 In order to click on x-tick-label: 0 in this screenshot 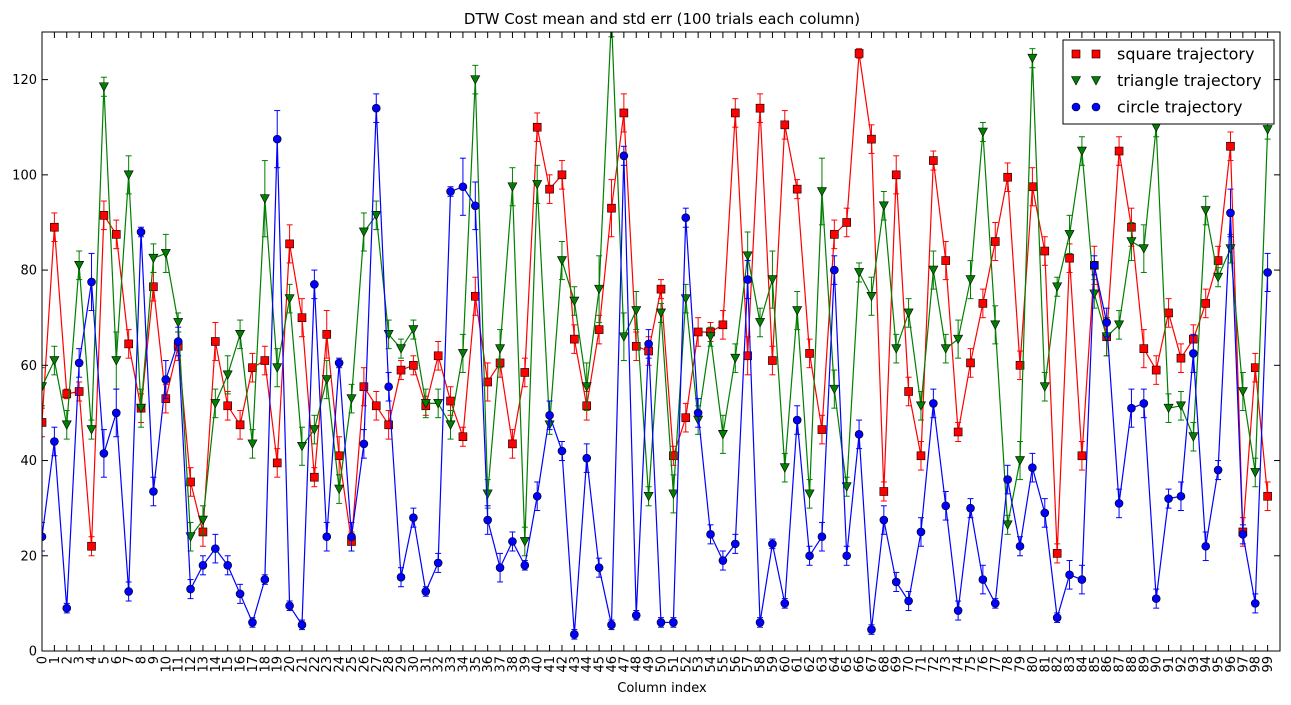, I will do `click(43, 660)`.